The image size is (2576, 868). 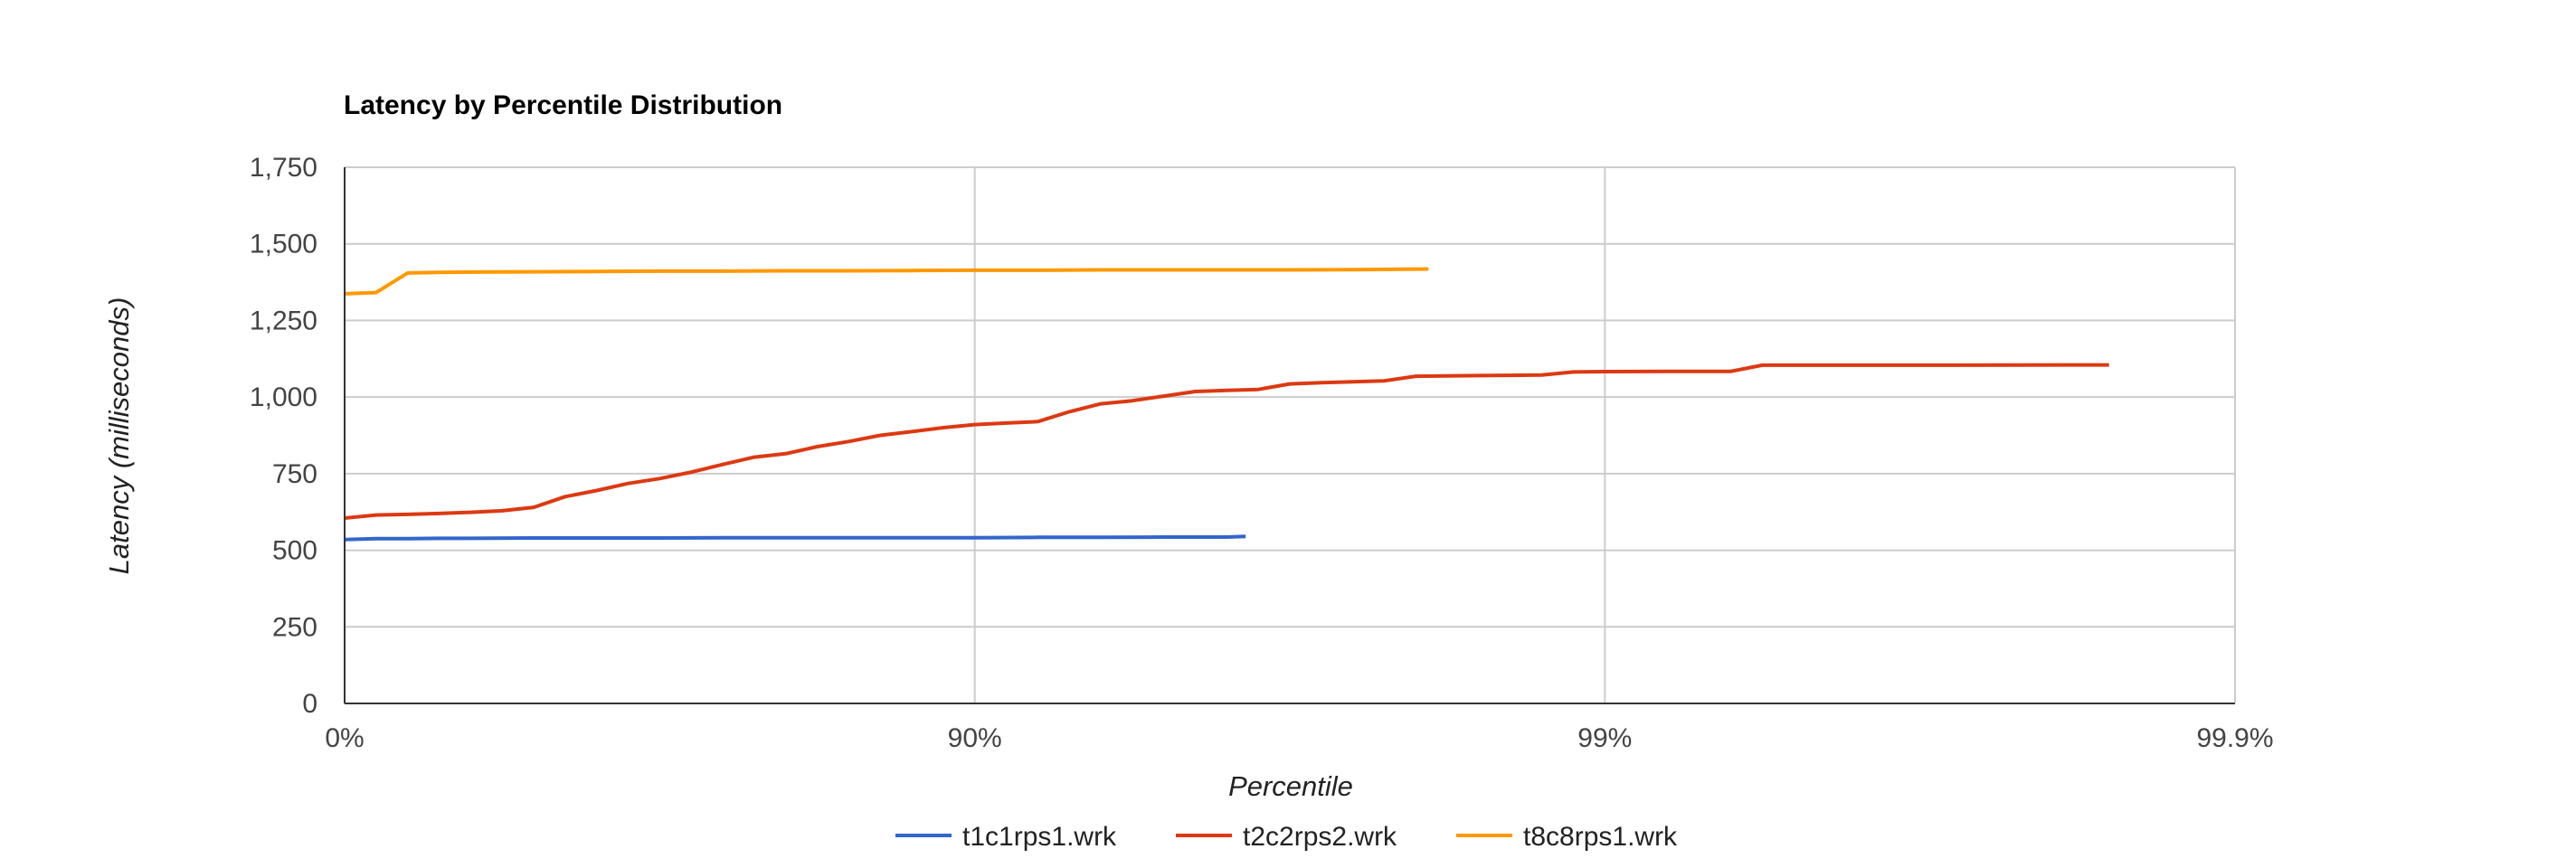 I want to click on x-tick-label: 90%, so click(x=975, y=738).